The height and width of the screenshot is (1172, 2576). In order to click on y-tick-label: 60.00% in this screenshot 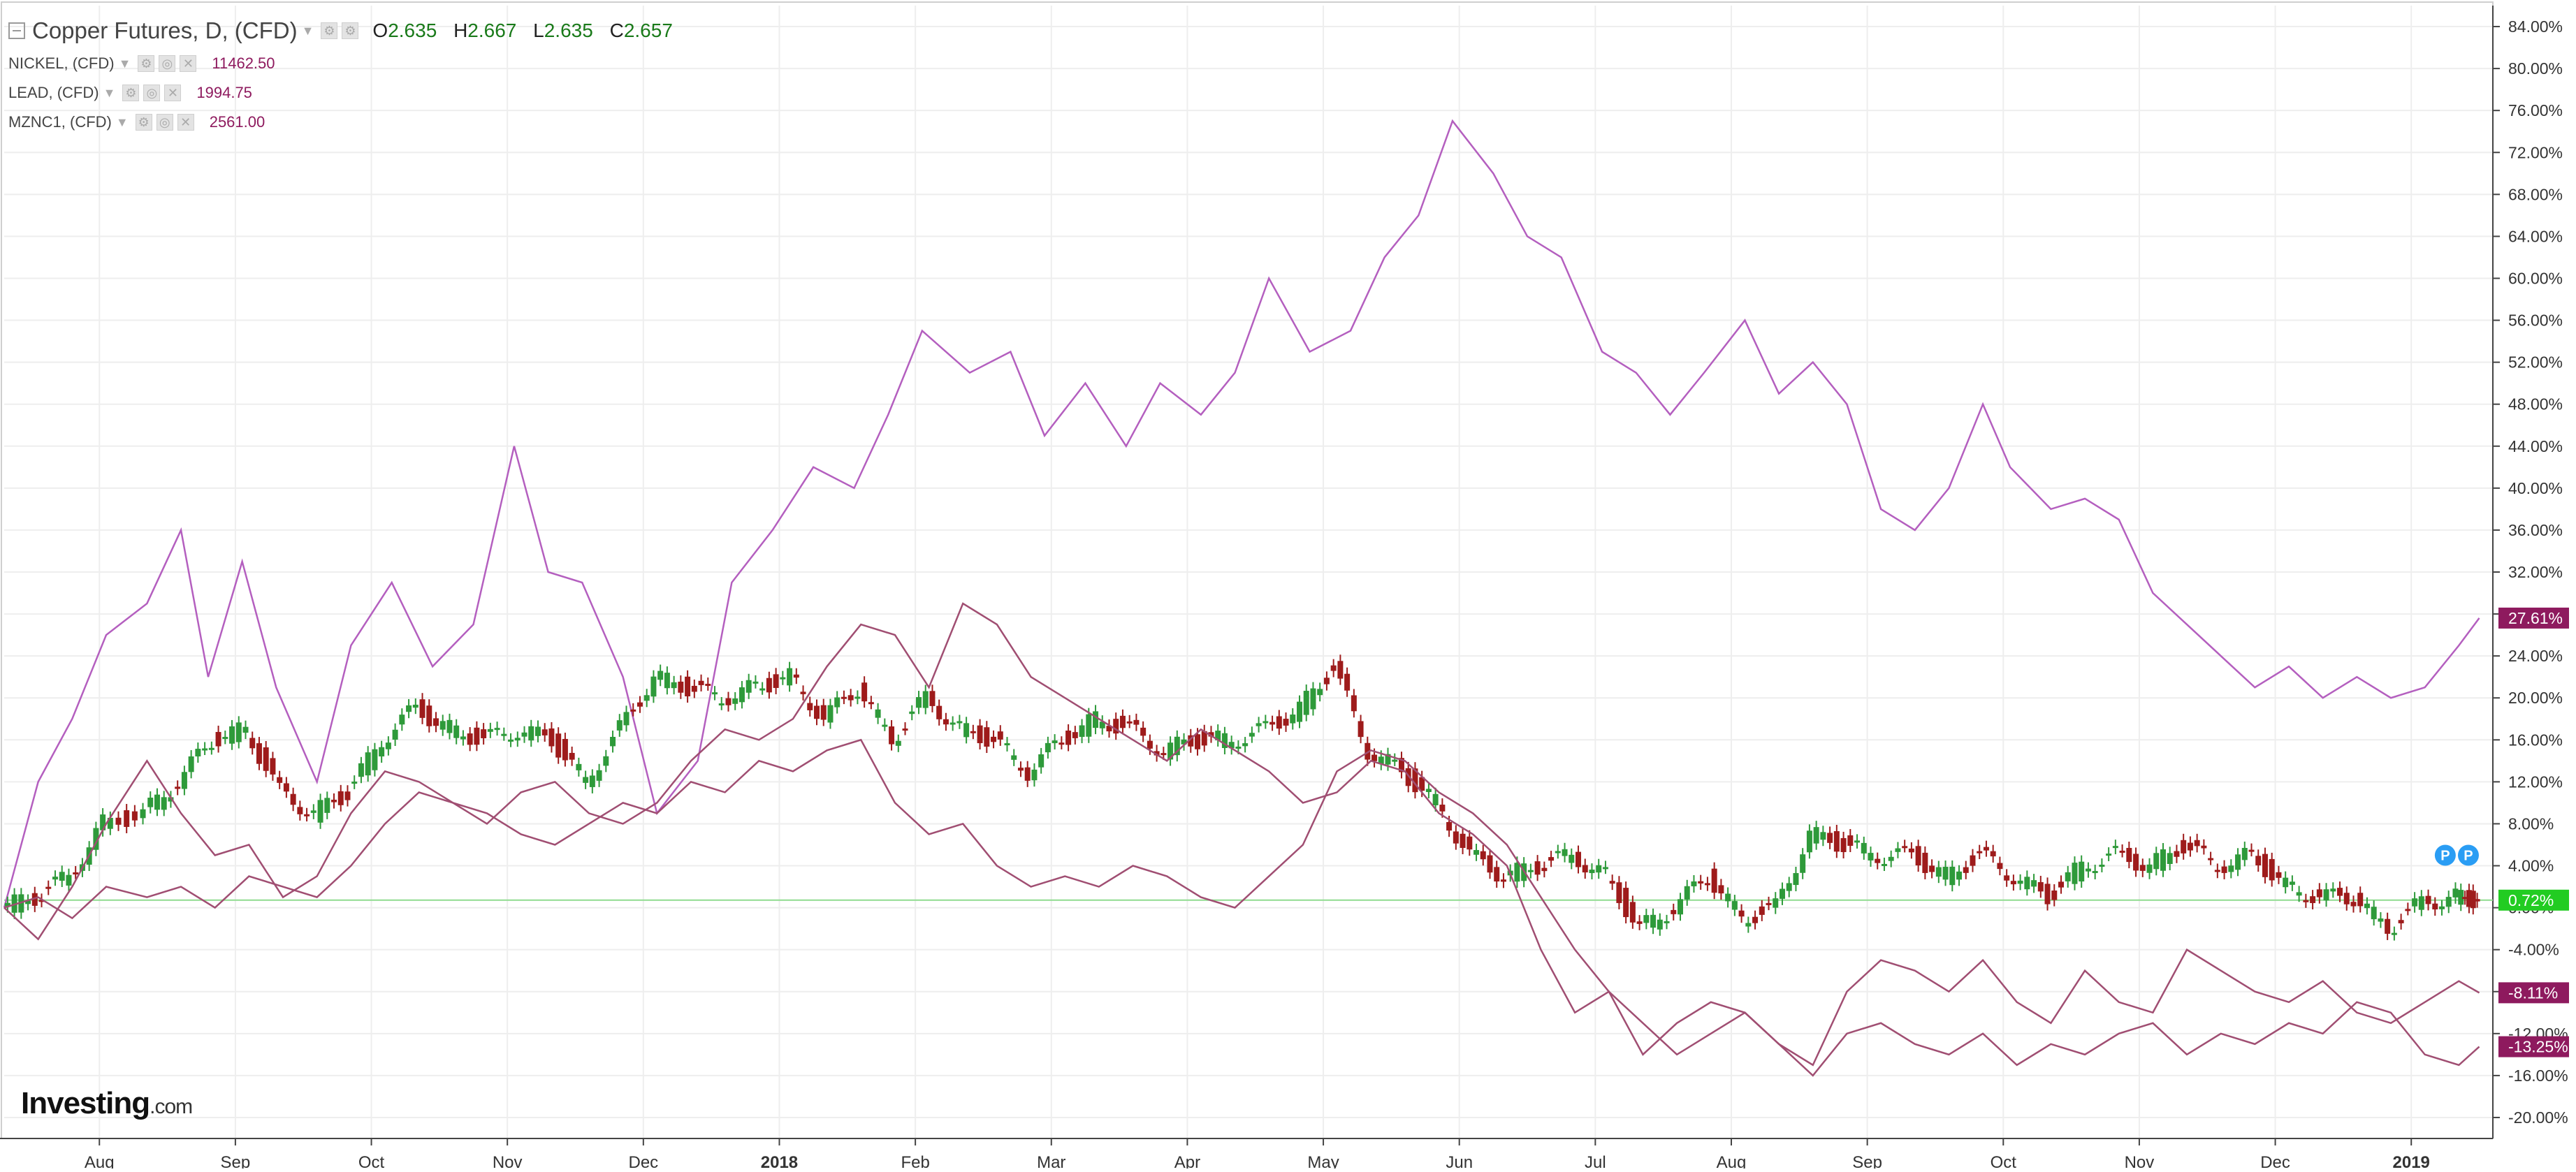, I will do `click(2535, 278)`.